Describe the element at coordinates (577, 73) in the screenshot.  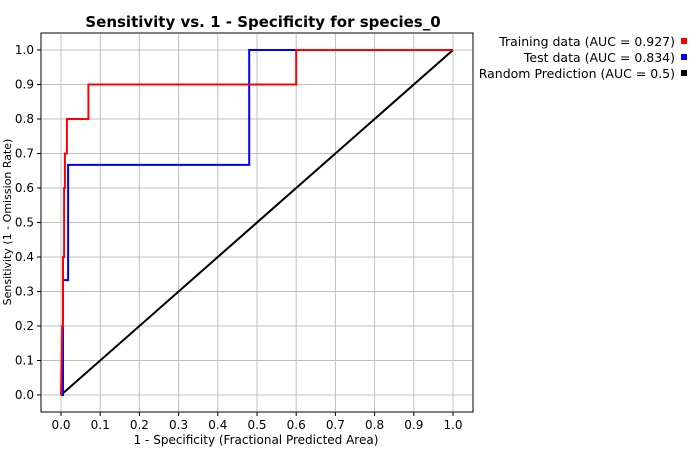
I see `legend-label: Random Prediction (AUC = 0.5)` at that location.